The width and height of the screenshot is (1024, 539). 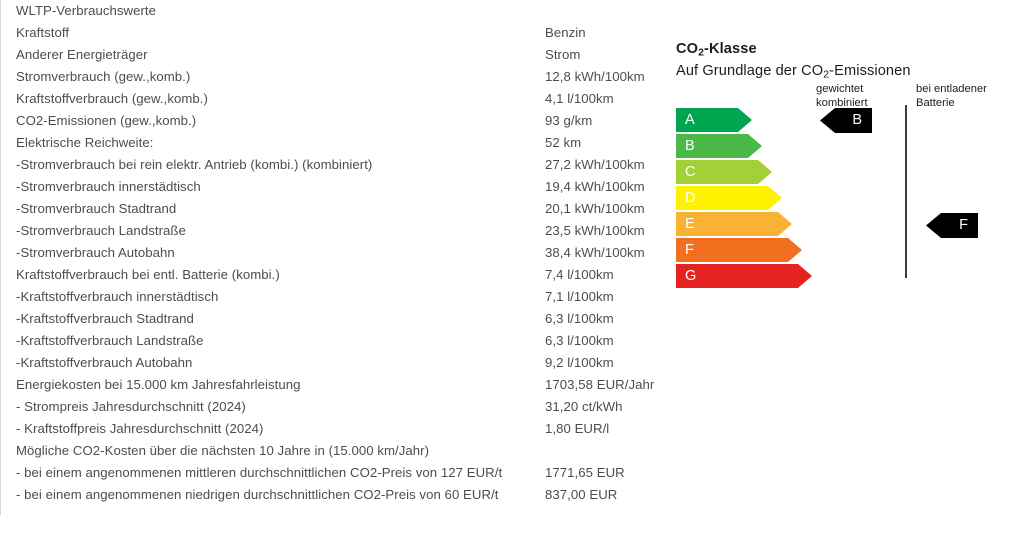 I want to click on spec-label: -Stromverbrauch Autobahn, so click(x=95, y=252).